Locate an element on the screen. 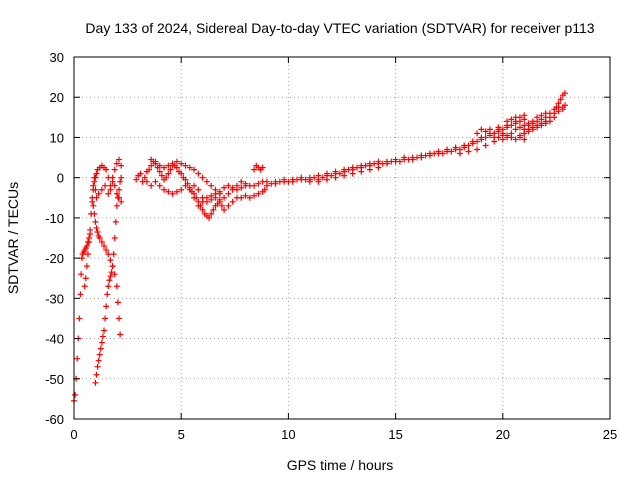  y-tick-label: -50 is located at coordinates (54, 379).